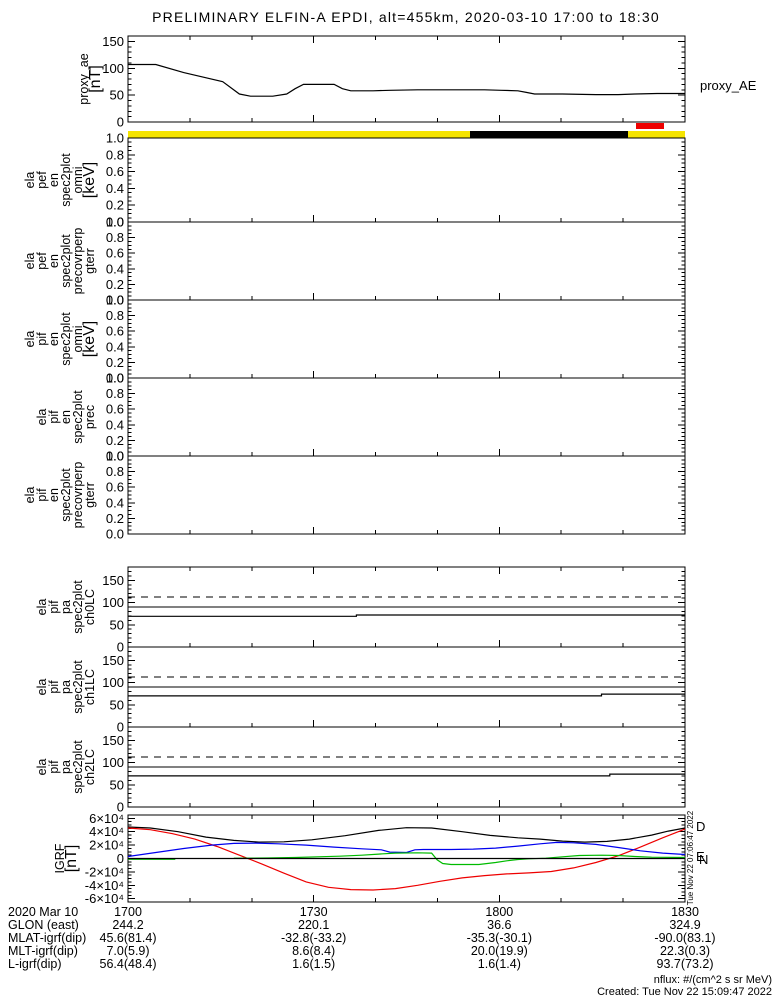  Describe the element at coordinates (684, 992) in the screenshot. I see `created-note: Created: Tue Nov 22 15:09:47 2022` at that location.